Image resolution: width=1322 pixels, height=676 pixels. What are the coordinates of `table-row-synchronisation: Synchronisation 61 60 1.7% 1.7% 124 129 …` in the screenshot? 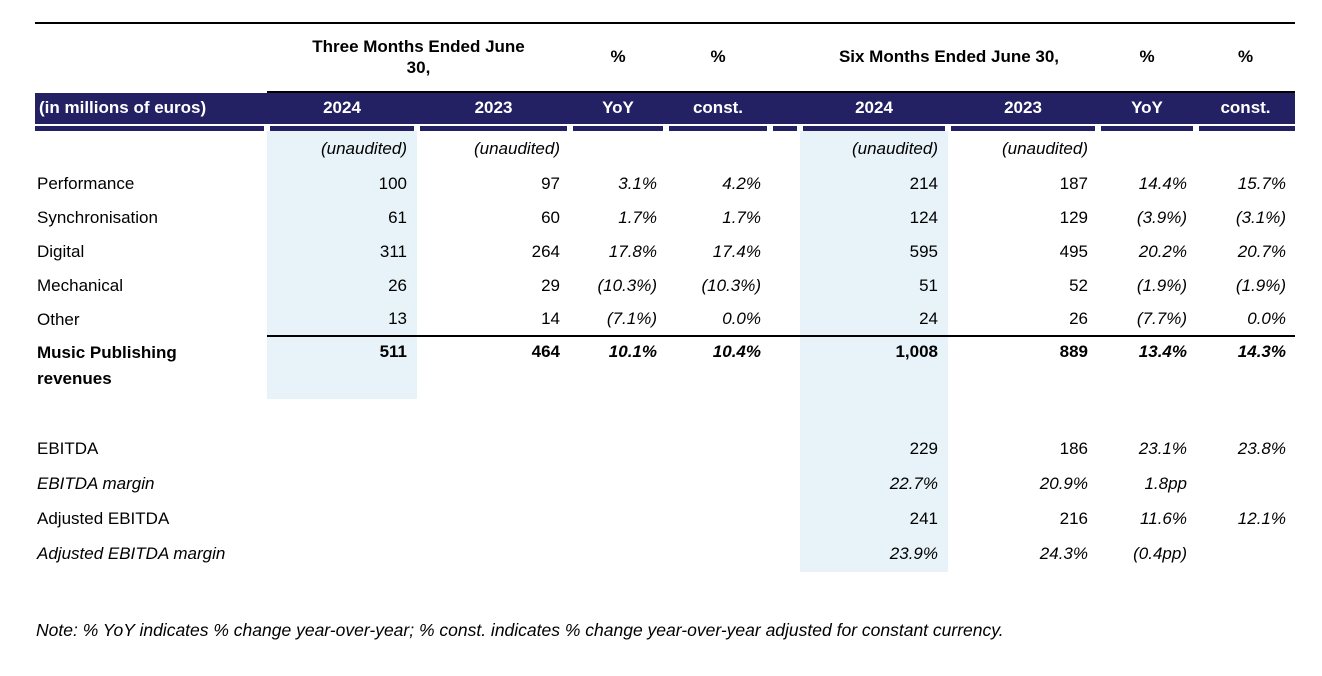 It's located at (665, 218).